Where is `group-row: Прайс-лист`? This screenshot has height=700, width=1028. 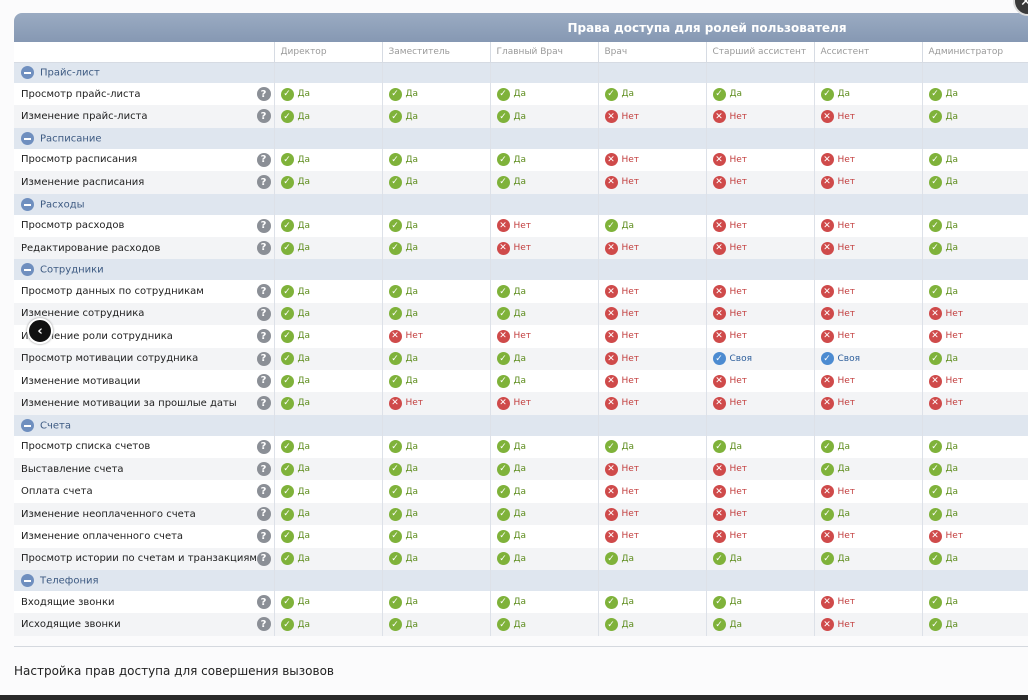 group-row: Прайс-лист is located at coordinates (521, 72).